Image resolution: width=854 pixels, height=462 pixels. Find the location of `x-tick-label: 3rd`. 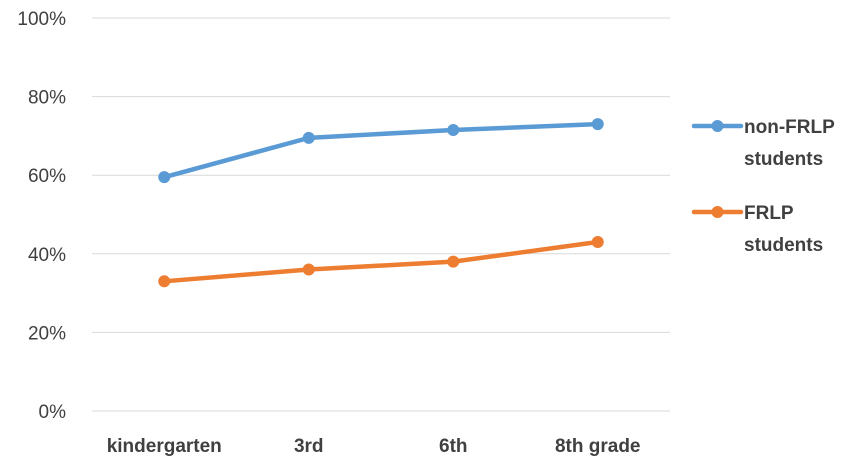

x-tick-label: 3rd is located at coordinates (309, 446).